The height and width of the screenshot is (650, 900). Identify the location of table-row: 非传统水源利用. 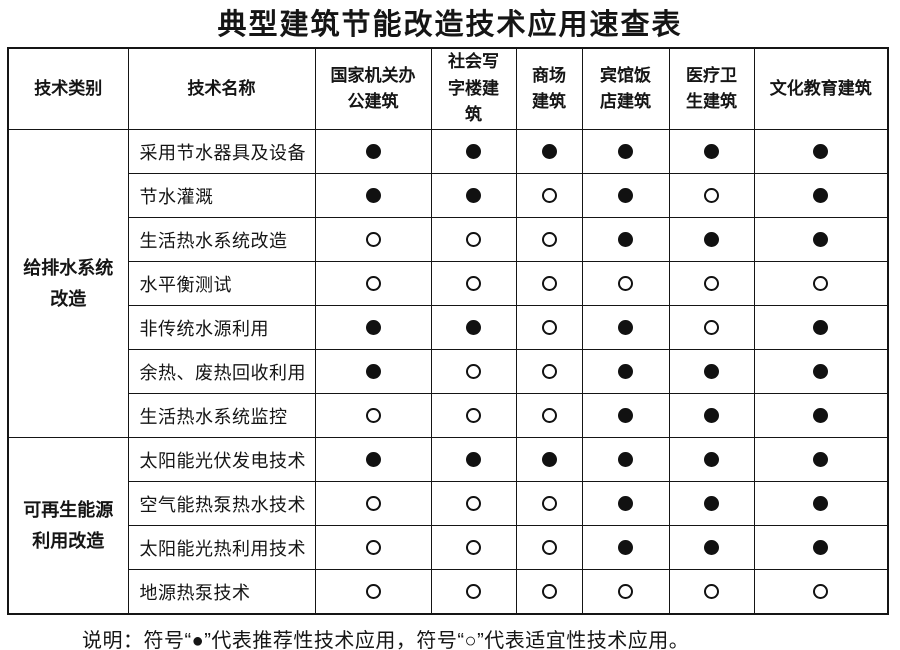
(448, 327).